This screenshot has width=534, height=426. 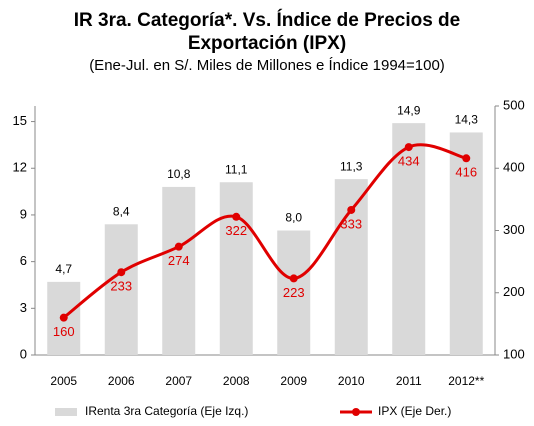 I want to click on y-tick-label: 9, so click(x=23, y=213).